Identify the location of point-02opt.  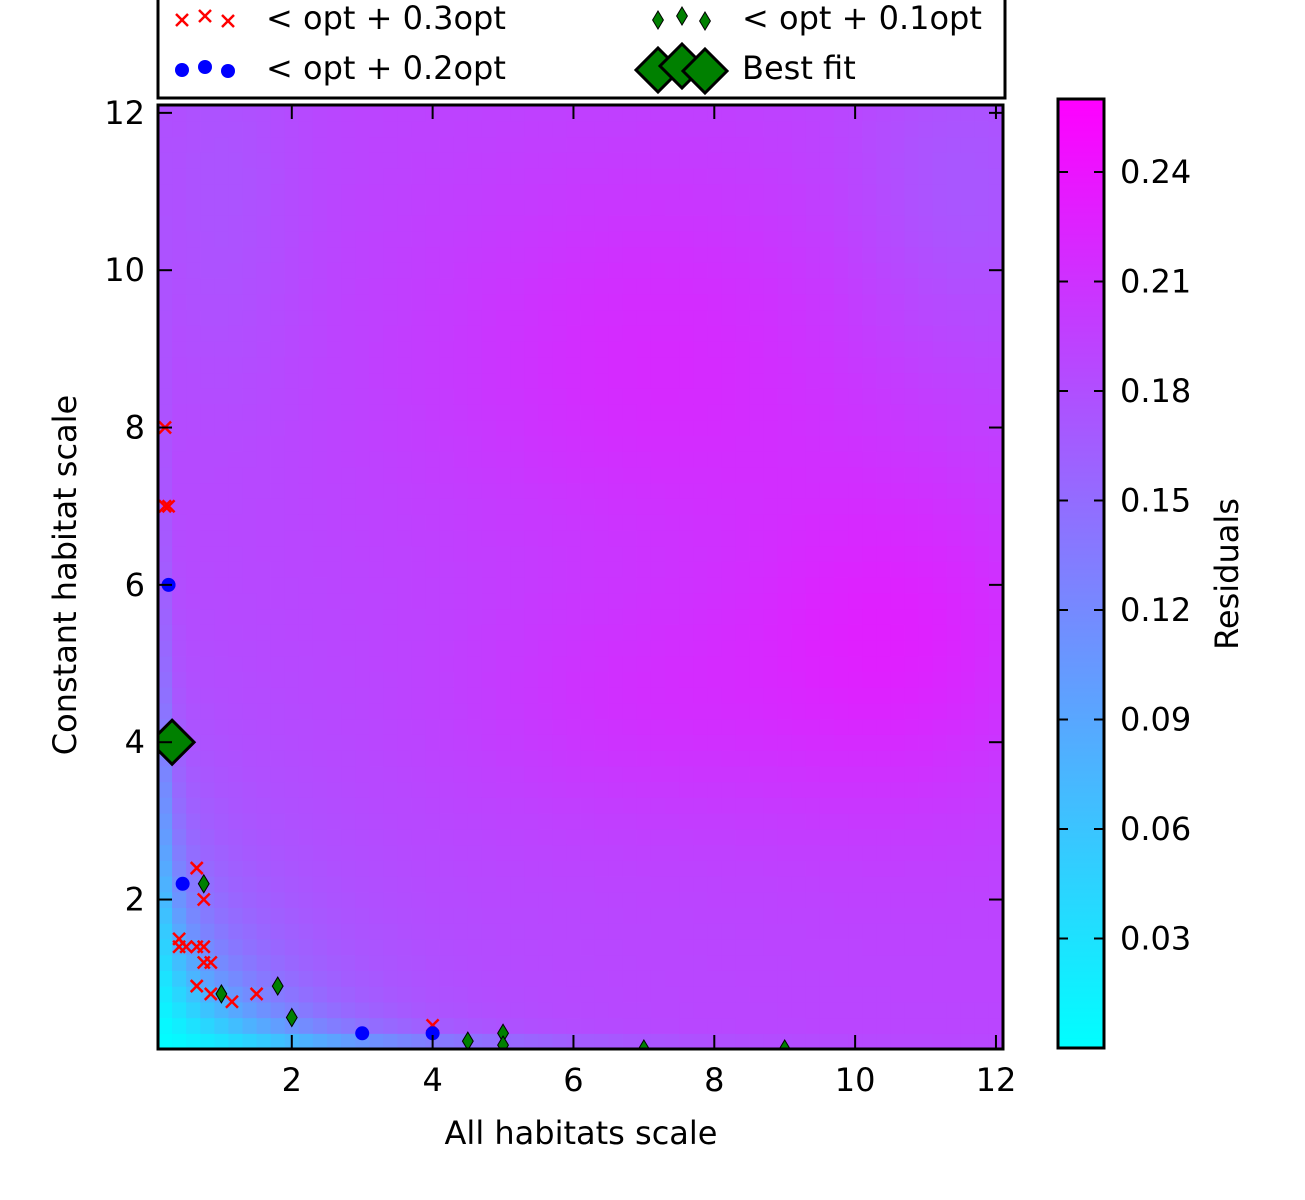
(432, 1033).